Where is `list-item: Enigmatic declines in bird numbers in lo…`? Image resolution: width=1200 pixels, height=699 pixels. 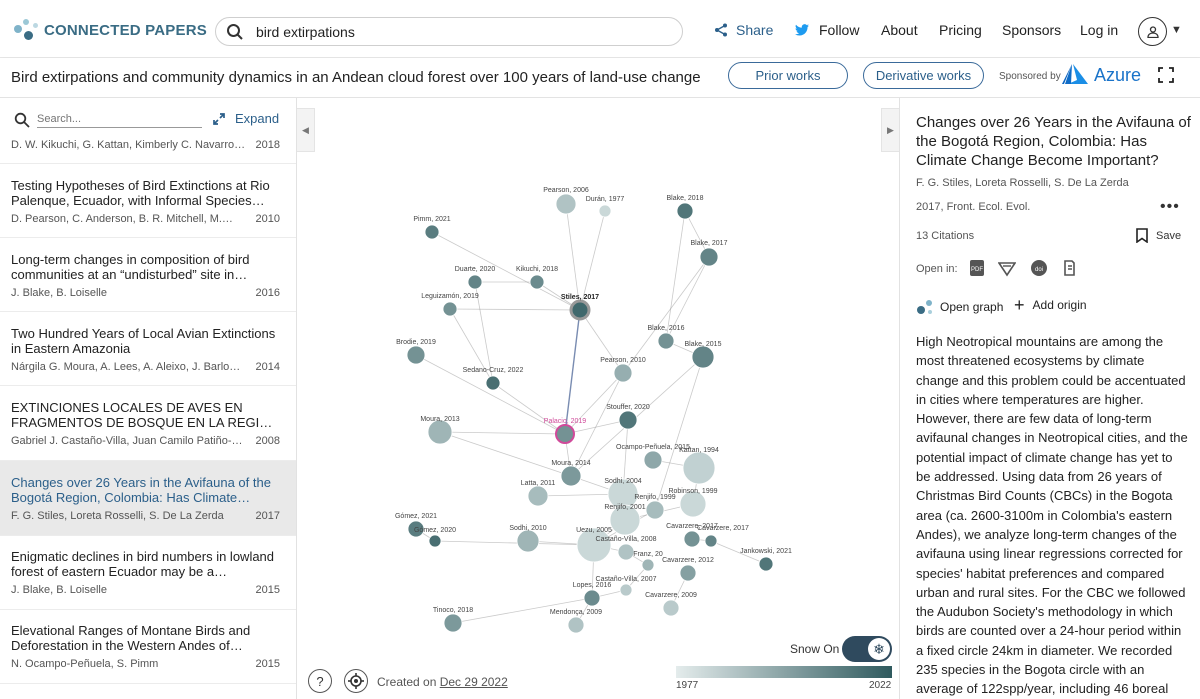 list-item: Enigmatic declines in bird numbers in lo… is located at coordinates (148, 573).